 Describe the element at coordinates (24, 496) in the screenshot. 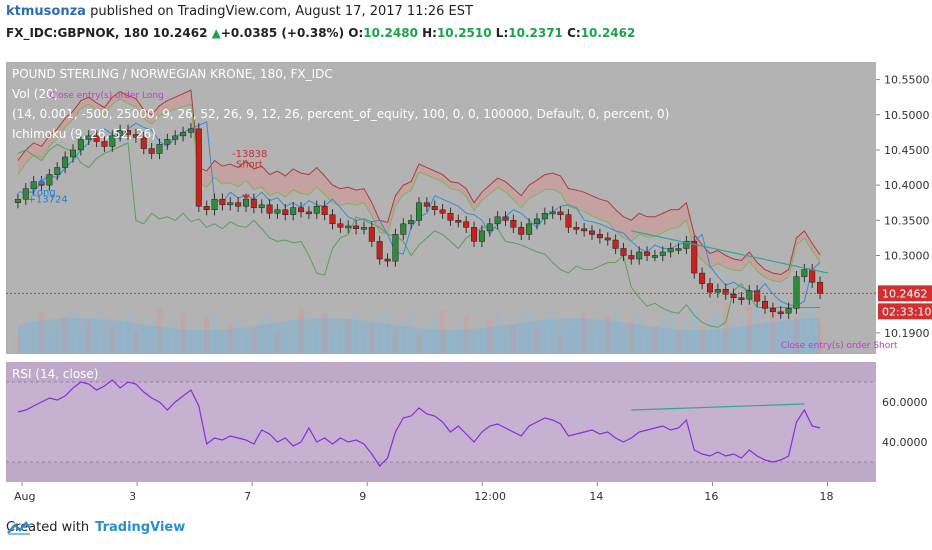

I see `time-axis-label: Aug` at that location.